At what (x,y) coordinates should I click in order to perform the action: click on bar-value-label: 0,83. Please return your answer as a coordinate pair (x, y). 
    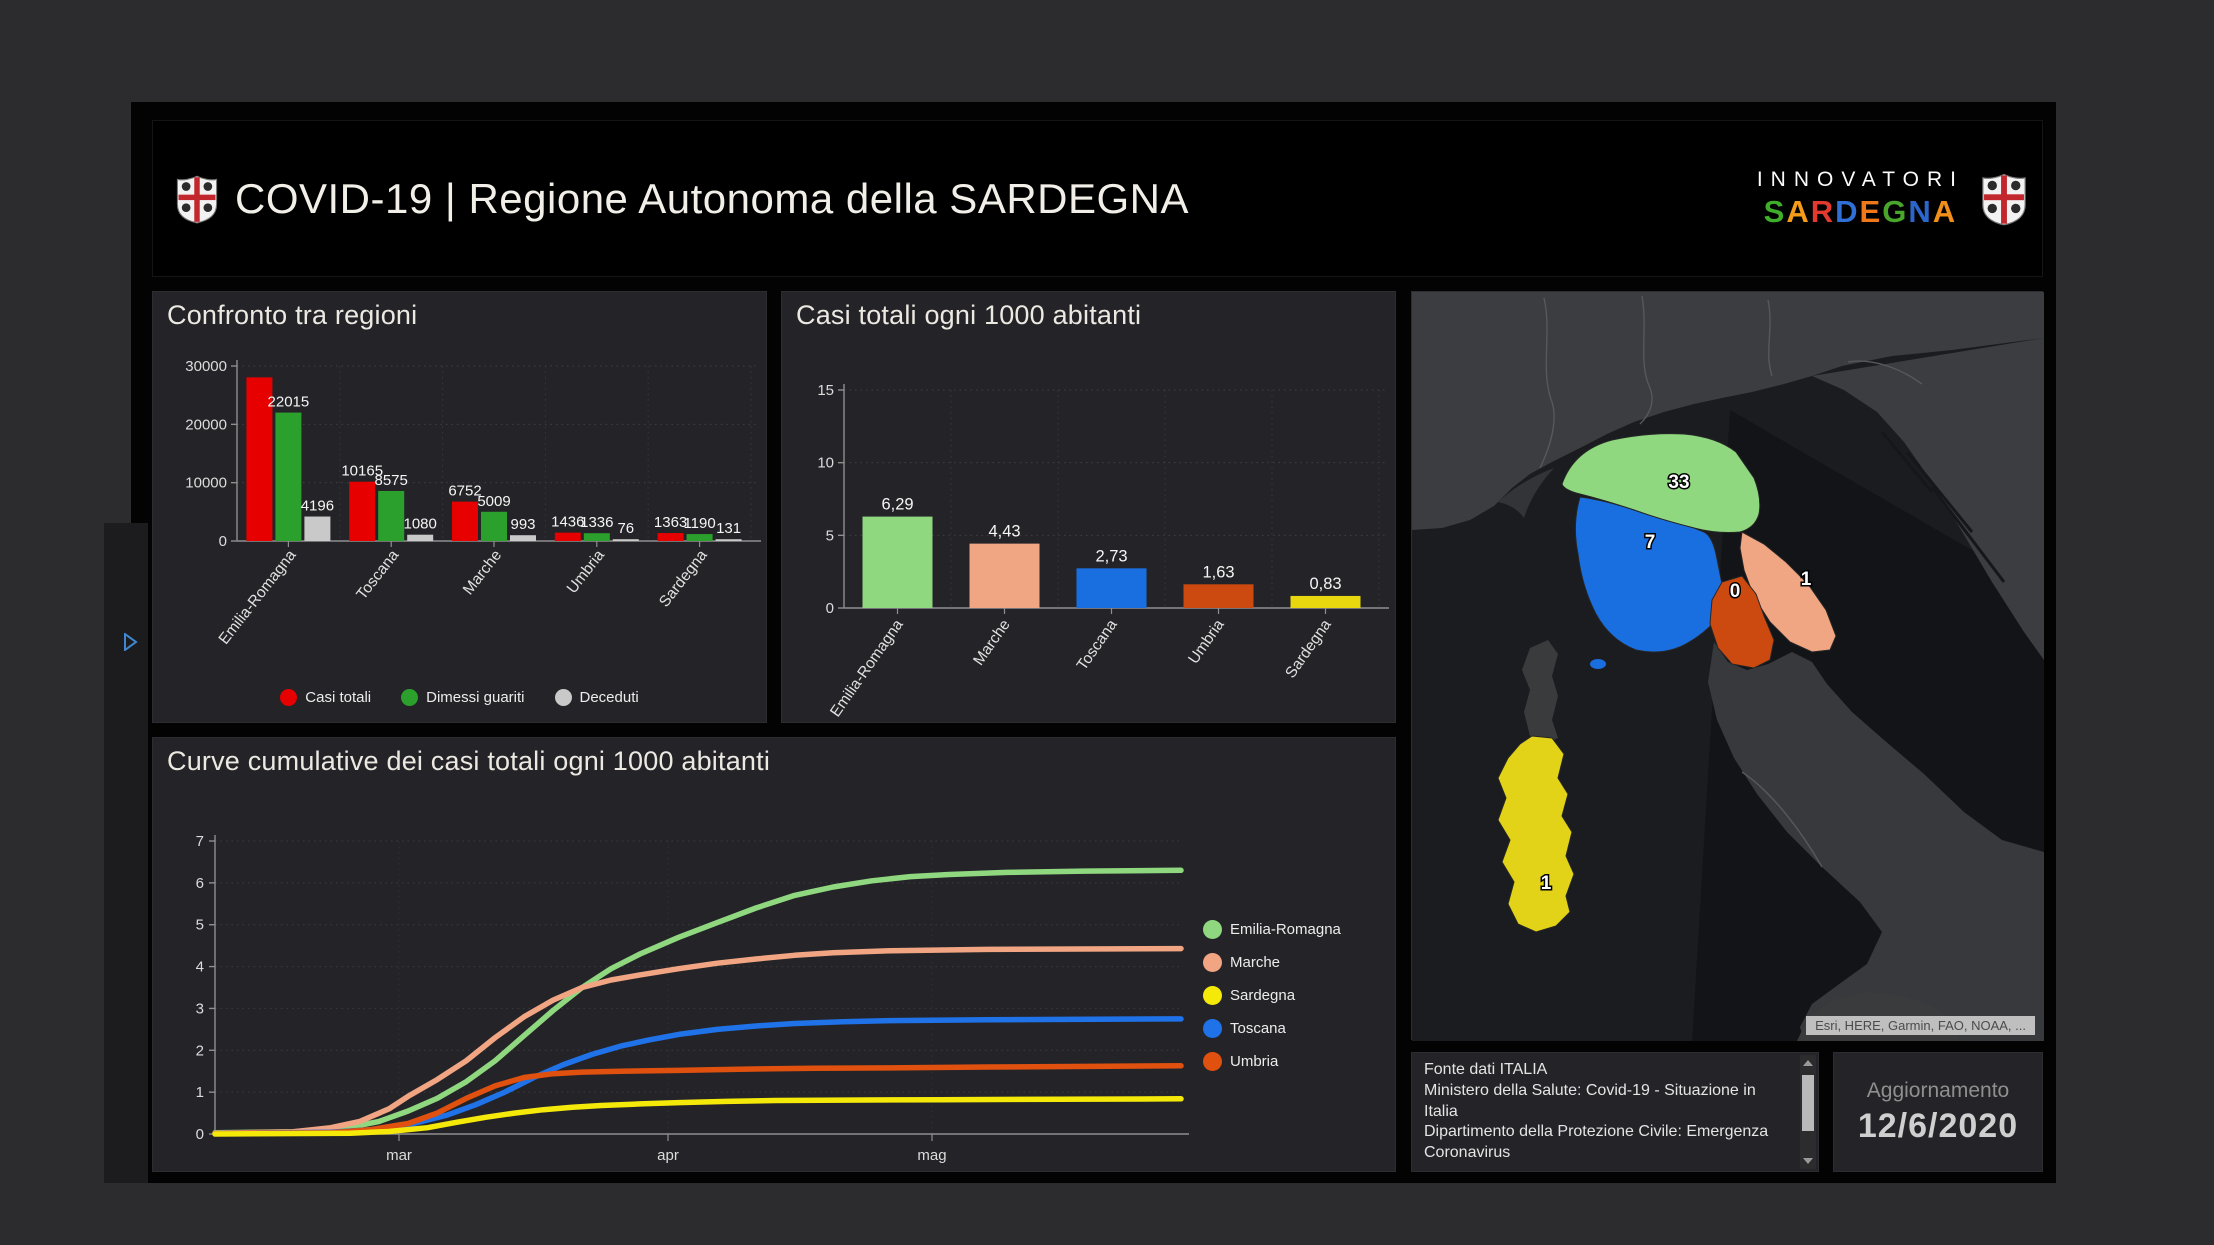
    Looking at the image, I should click on (1325, 584).